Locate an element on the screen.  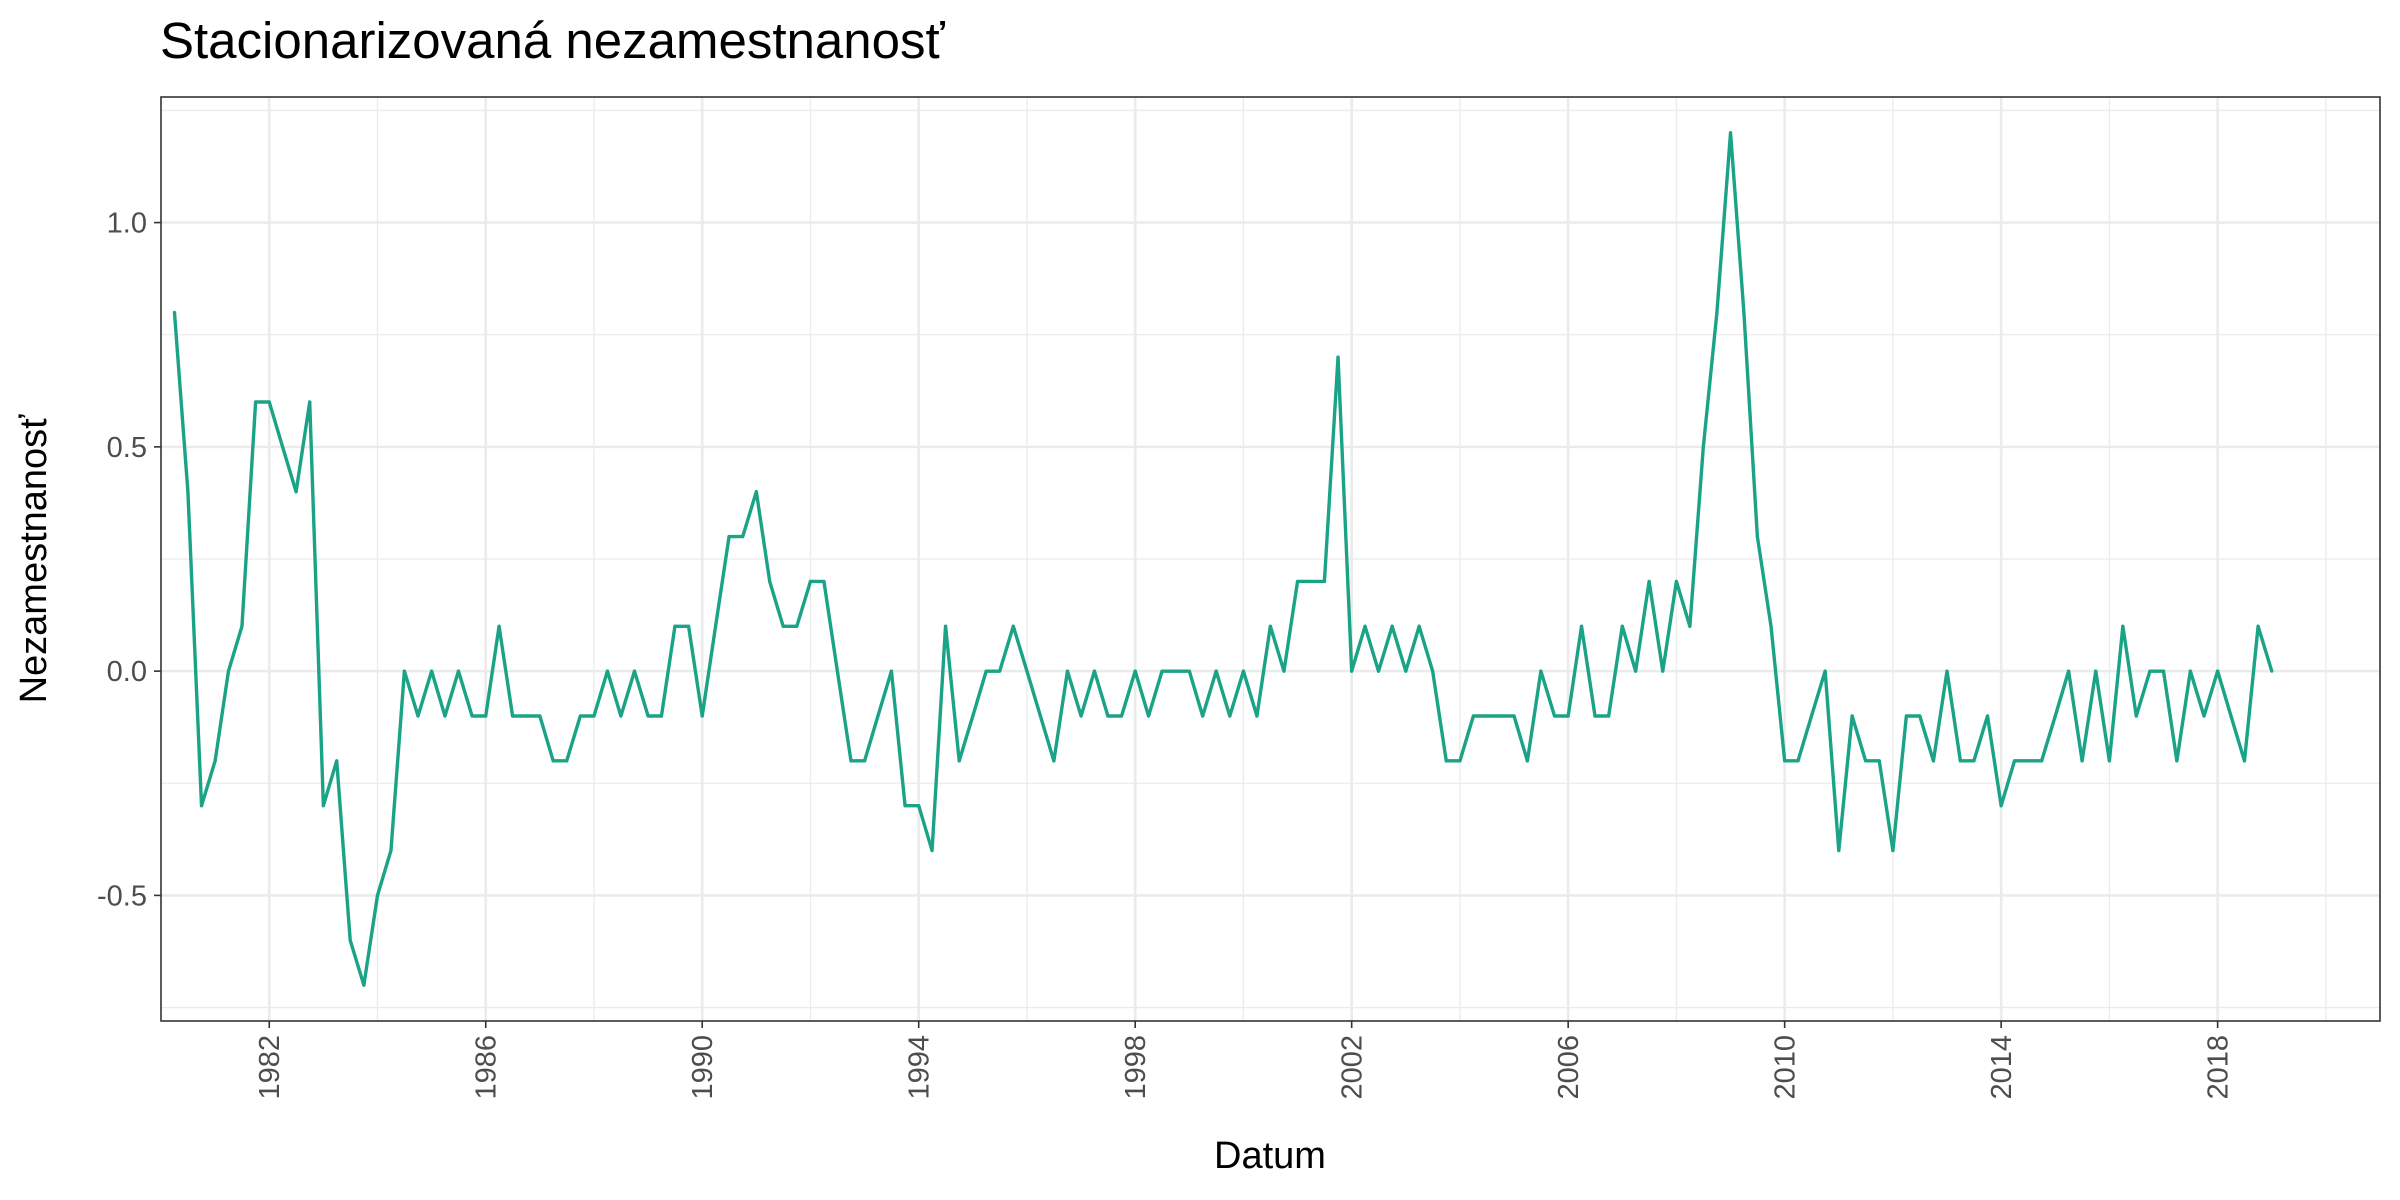
x-tick-label: 1990 is located at coordinates (703, 1067).